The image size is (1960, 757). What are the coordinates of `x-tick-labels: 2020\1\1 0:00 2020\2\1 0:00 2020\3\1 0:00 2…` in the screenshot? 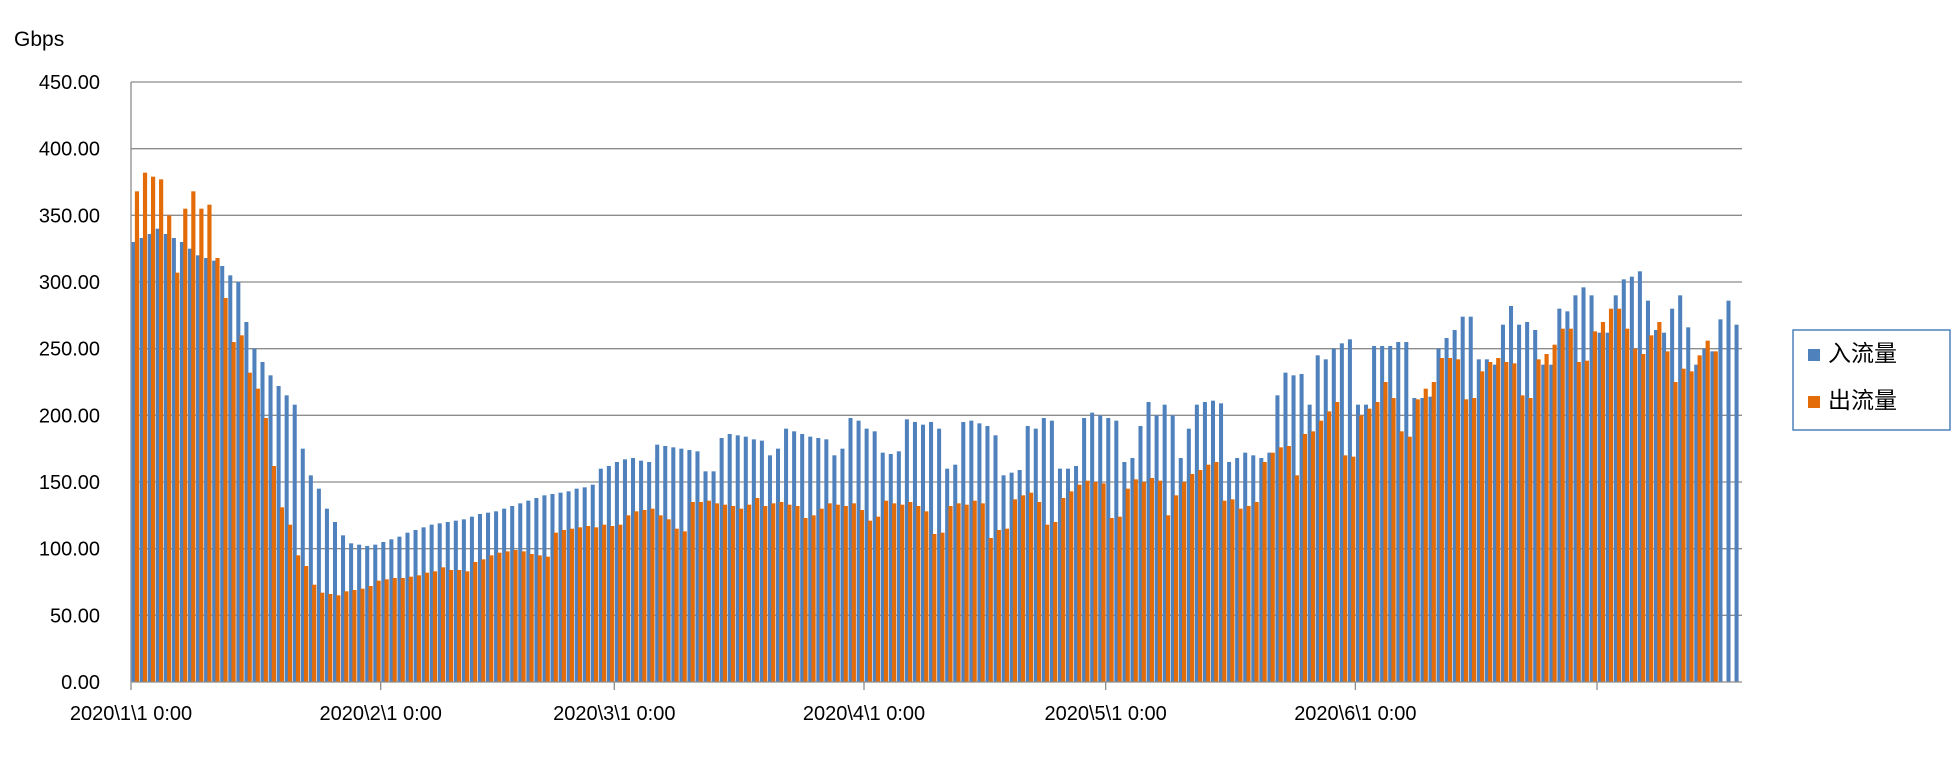 It's located at (743, 714).